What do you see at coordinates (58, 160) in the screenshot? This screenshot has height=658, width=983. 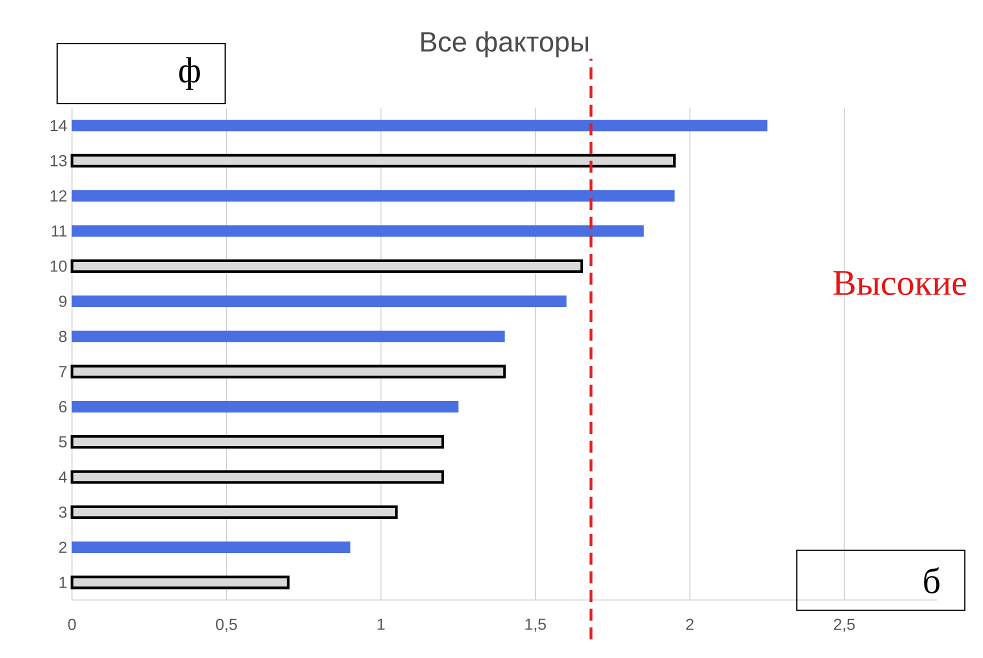 I see `y-tick-label: 13` at bounding box center [58, 160].